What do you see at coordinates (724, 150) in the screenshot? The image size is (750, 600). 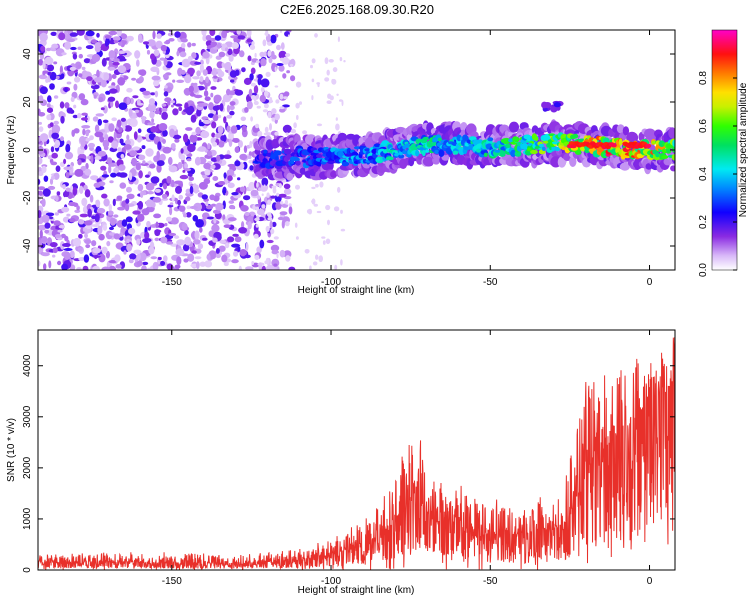 I see `colorbar-gradient` at bounding box center [724, 150].